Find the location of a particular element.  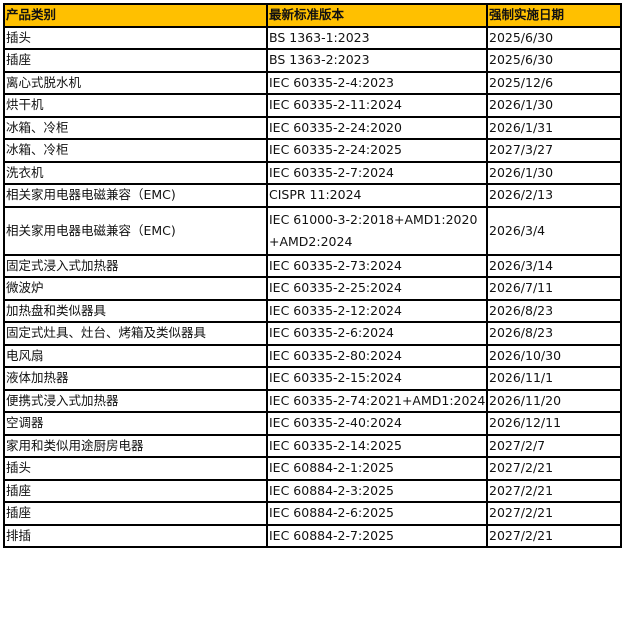

cell-standard: CISPR 11:2024 is located at coordinates (377, 195).